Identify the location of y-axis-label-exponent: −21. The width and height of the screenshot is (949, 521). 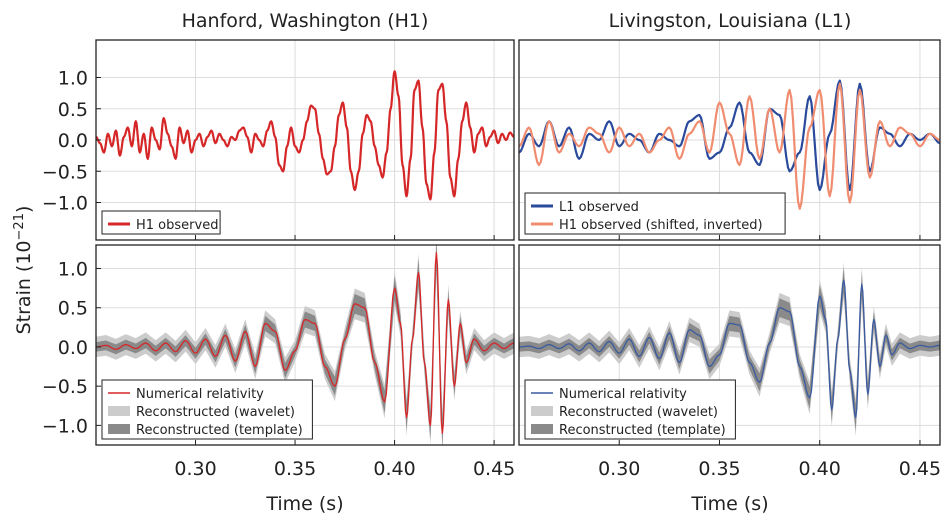
(19, 226).